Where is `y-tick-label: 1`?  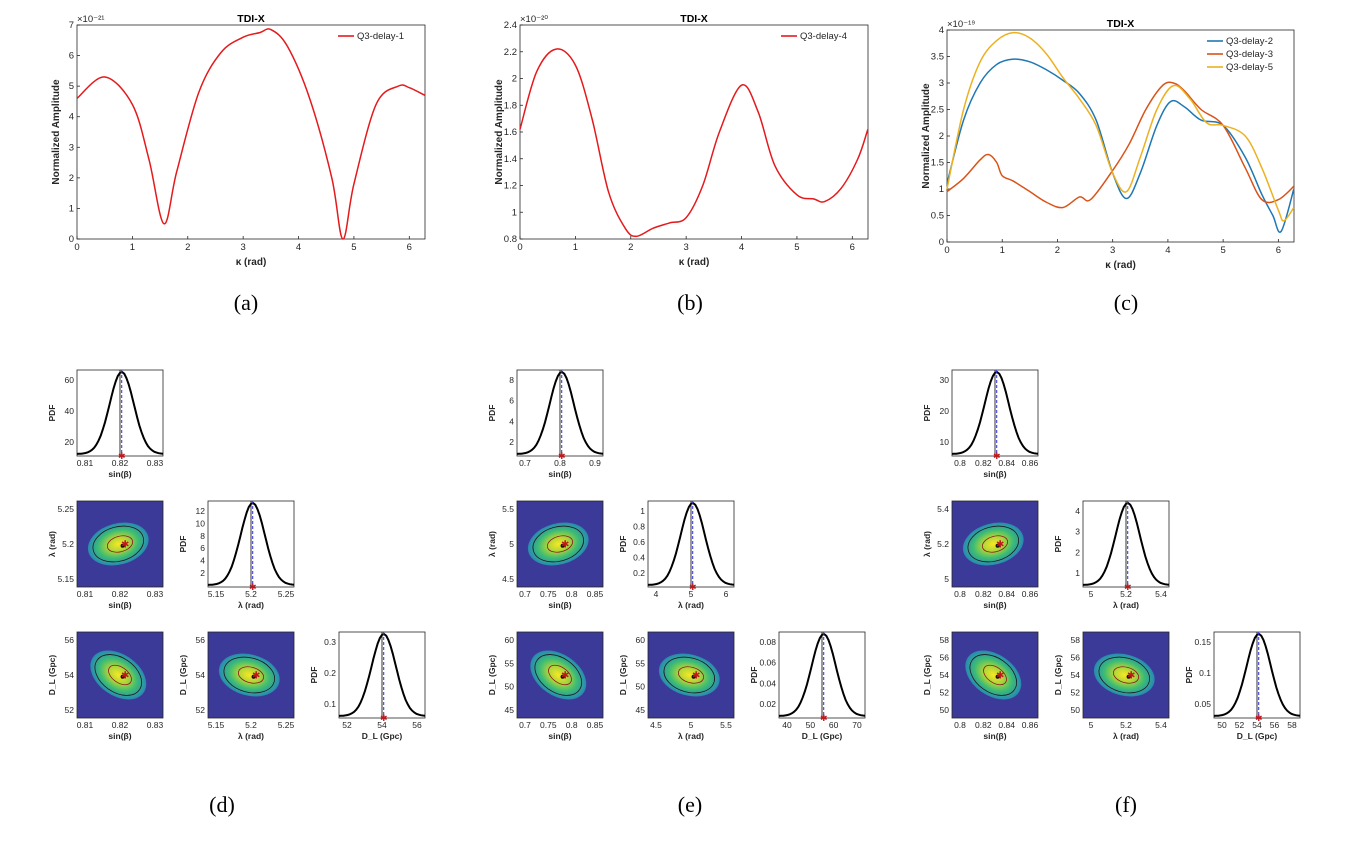 y-tick-label: 1 is located at coordinates (941, 189).